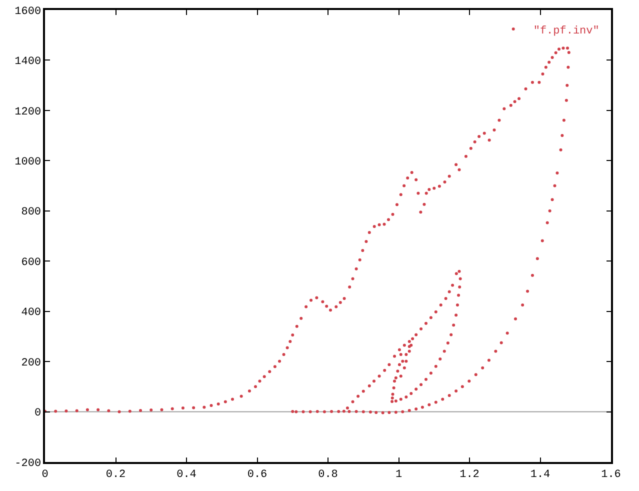 This screenshot has height=491, width=639. What do you see at coordinates (31, 212) in the screenshot?
I see `y-tick-label: 800` at bounding box center [31, 212].